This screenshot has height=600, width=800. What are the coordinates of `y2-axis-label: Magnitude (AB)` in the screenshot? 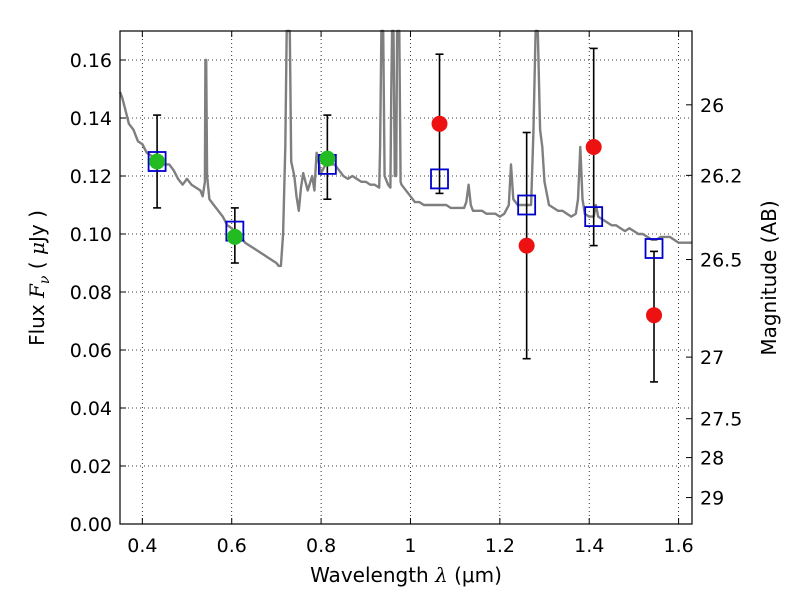 It's located at (769, 277).